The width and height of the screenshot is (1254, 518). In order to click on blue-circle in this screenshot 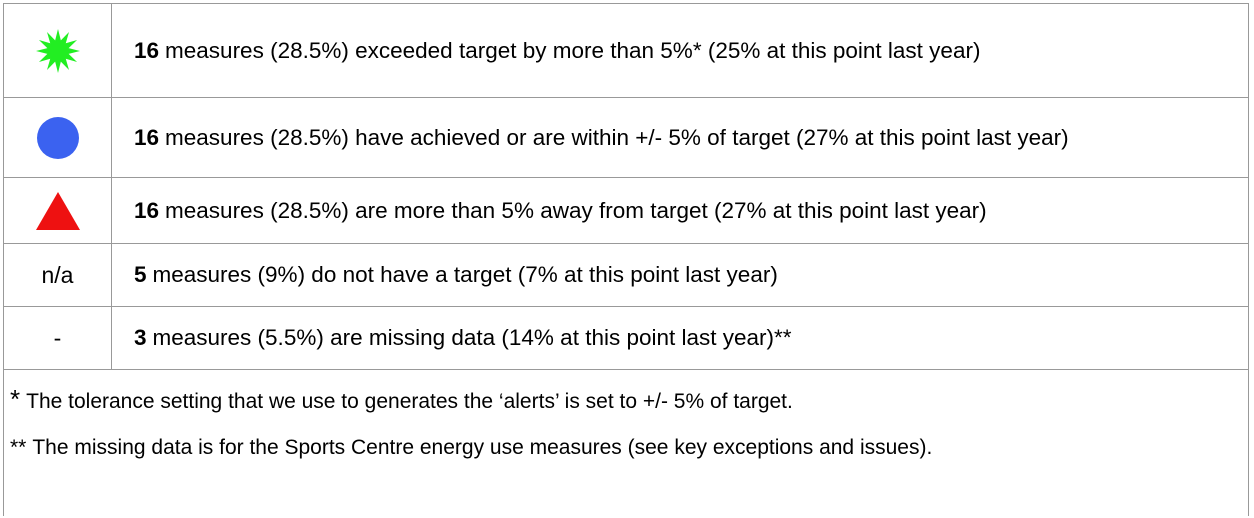, I will do `click(57, 137)`.